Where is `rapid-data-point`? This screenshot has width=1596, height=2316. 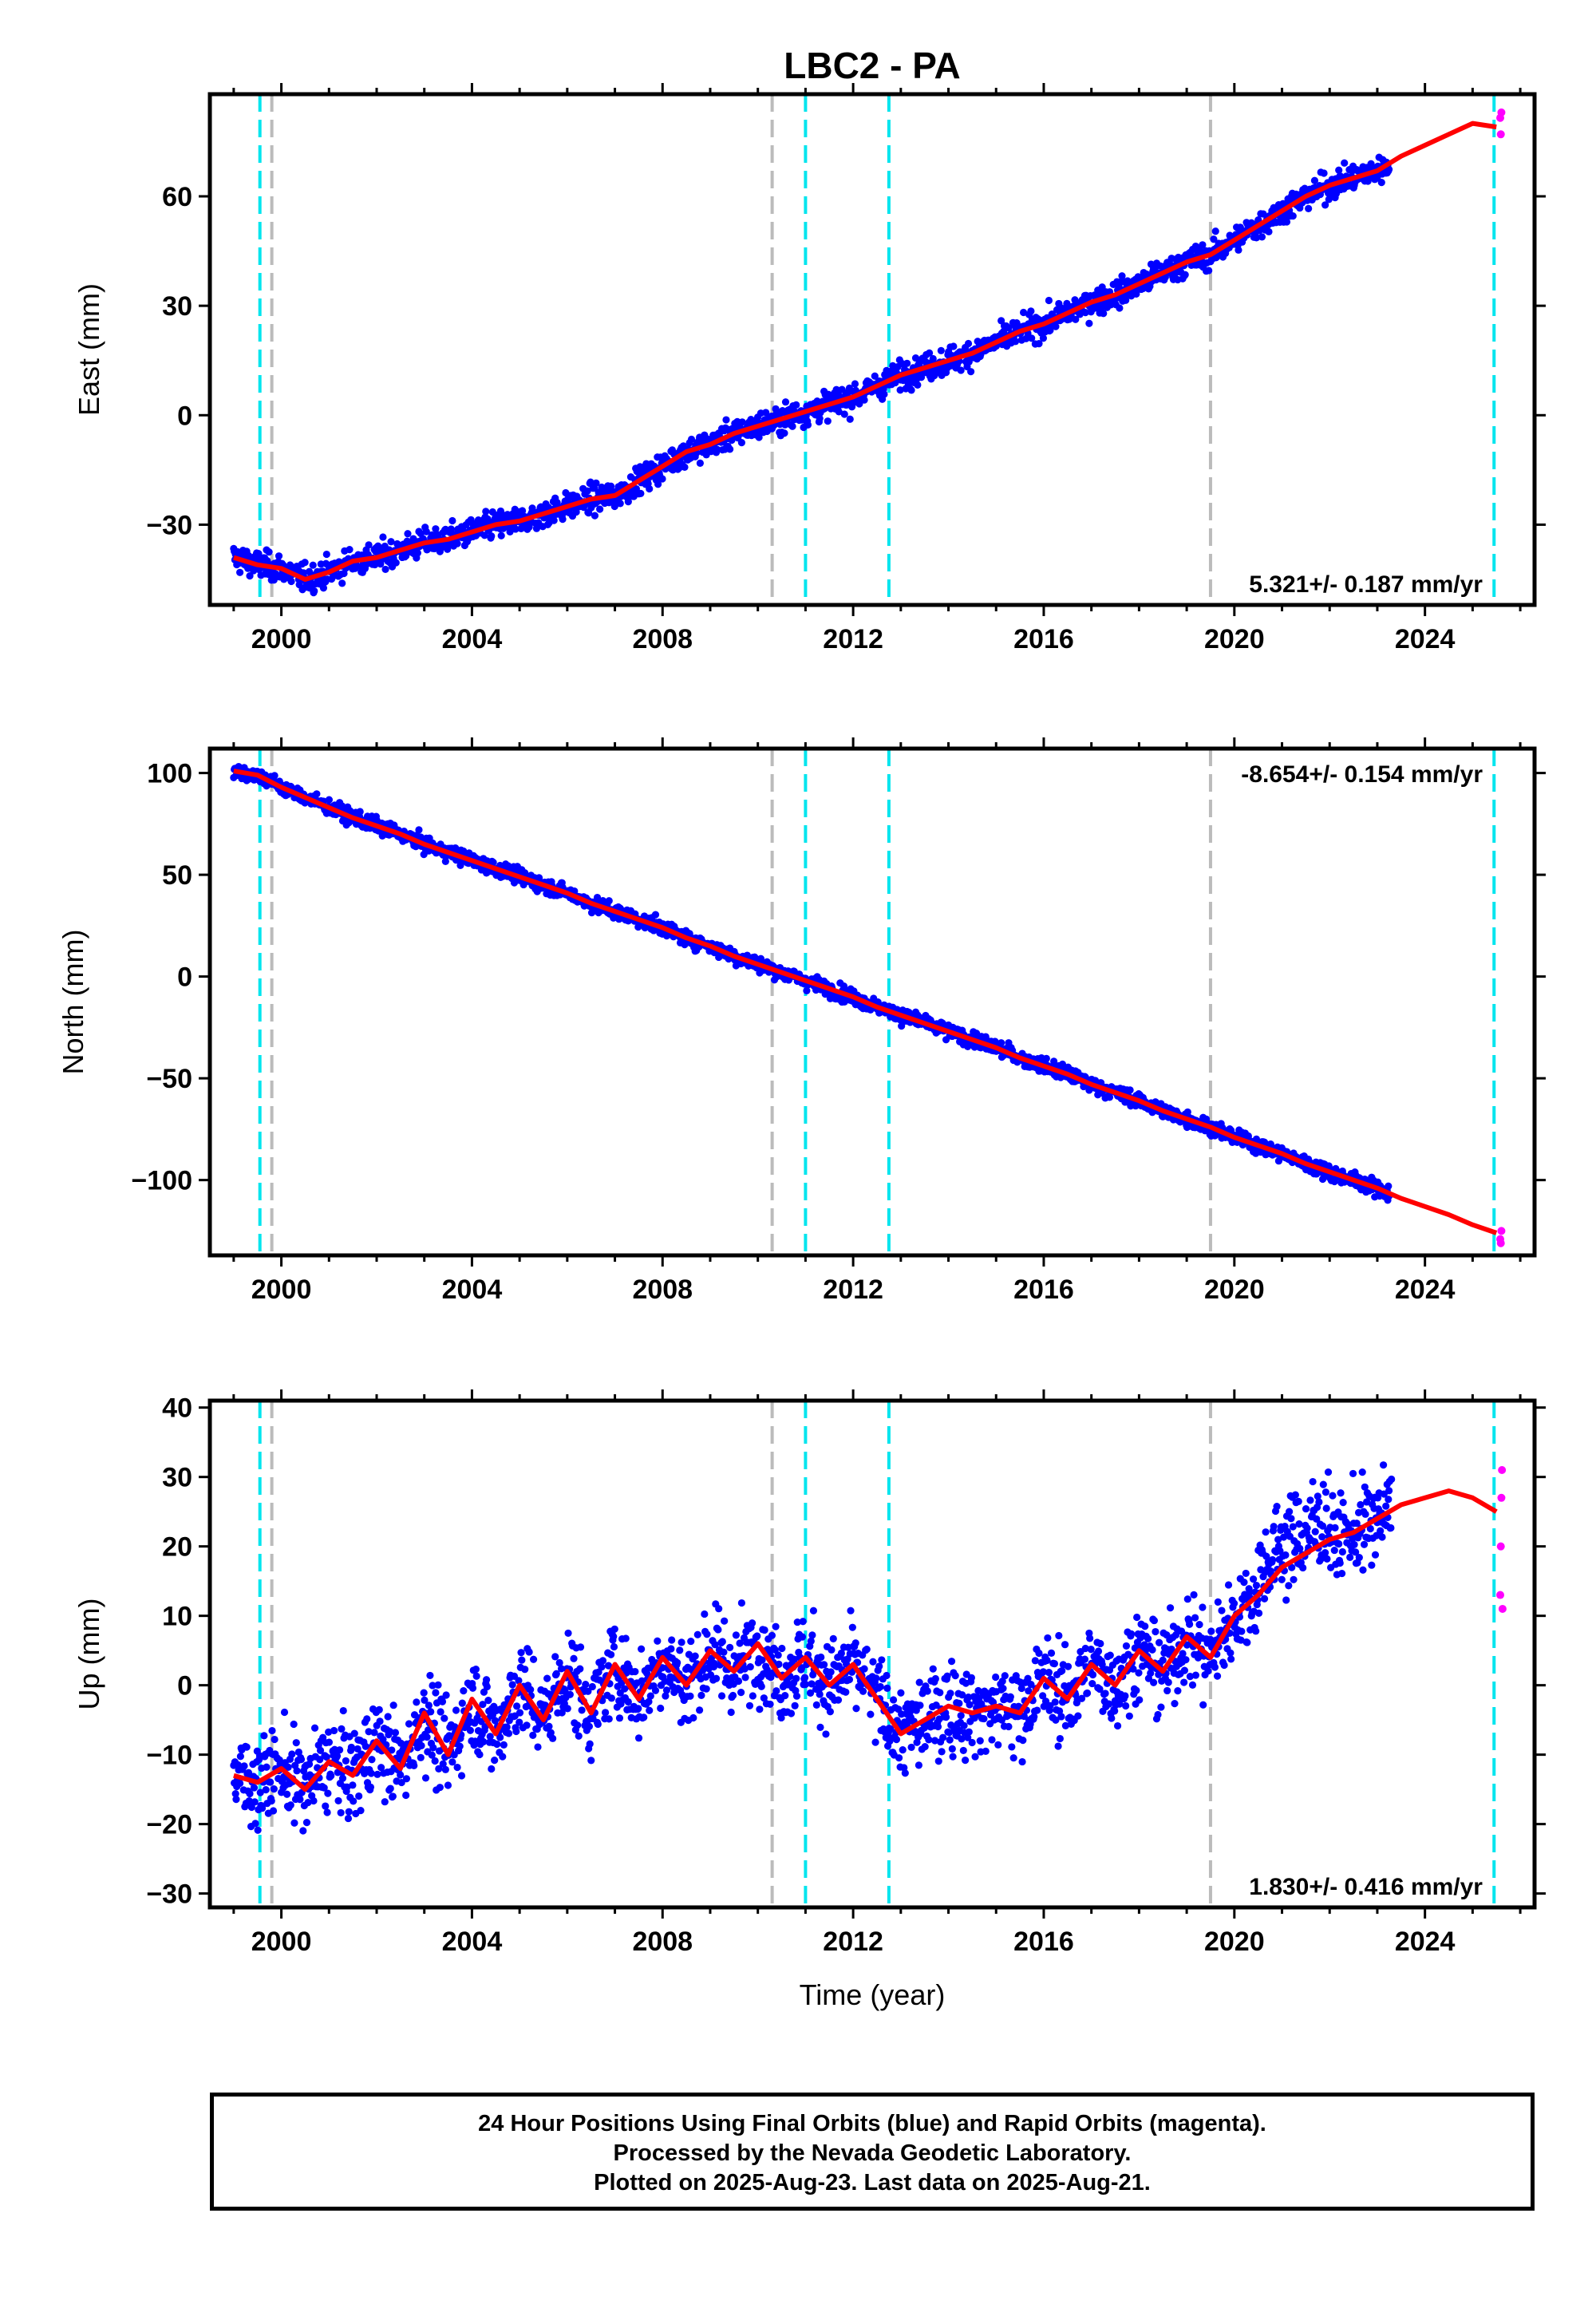
rapid-data-point is located at coordinates (1501, 1231).